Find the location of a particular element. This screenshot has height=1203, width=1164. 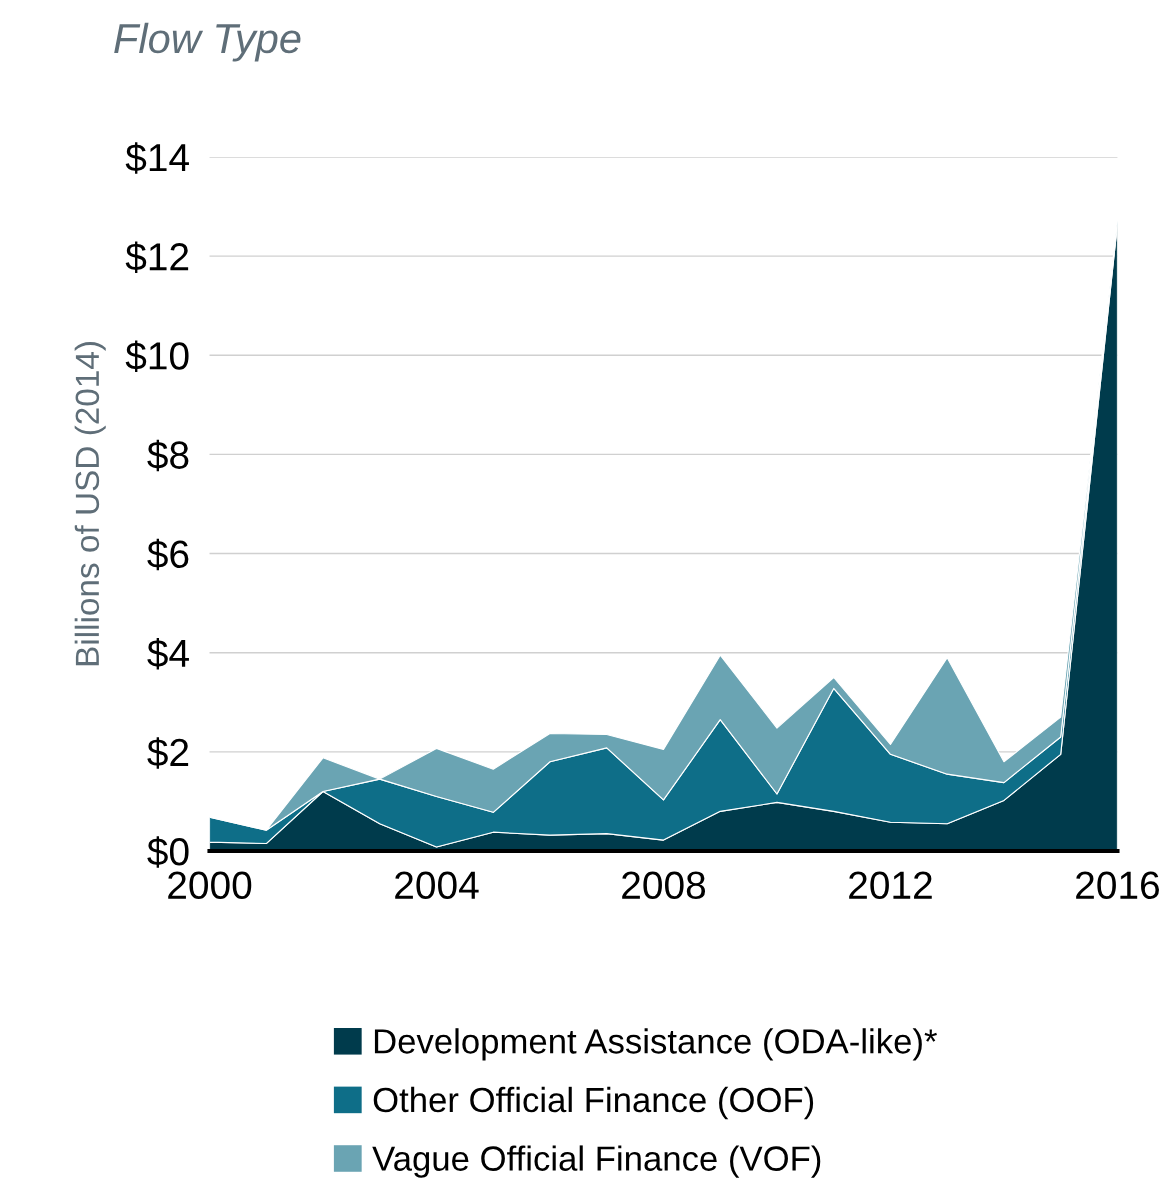

legend-label: Vague Official Finance (VOF) is located at coordinates (596, 1161).